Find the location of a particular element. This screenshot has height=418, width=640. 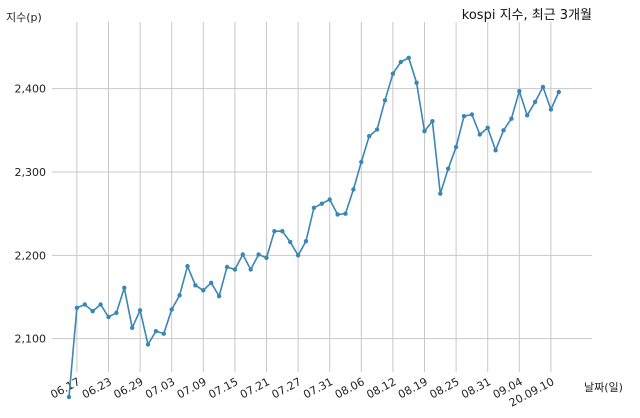

x-tick-label: 06.17 is located at coordinates (65, 388).